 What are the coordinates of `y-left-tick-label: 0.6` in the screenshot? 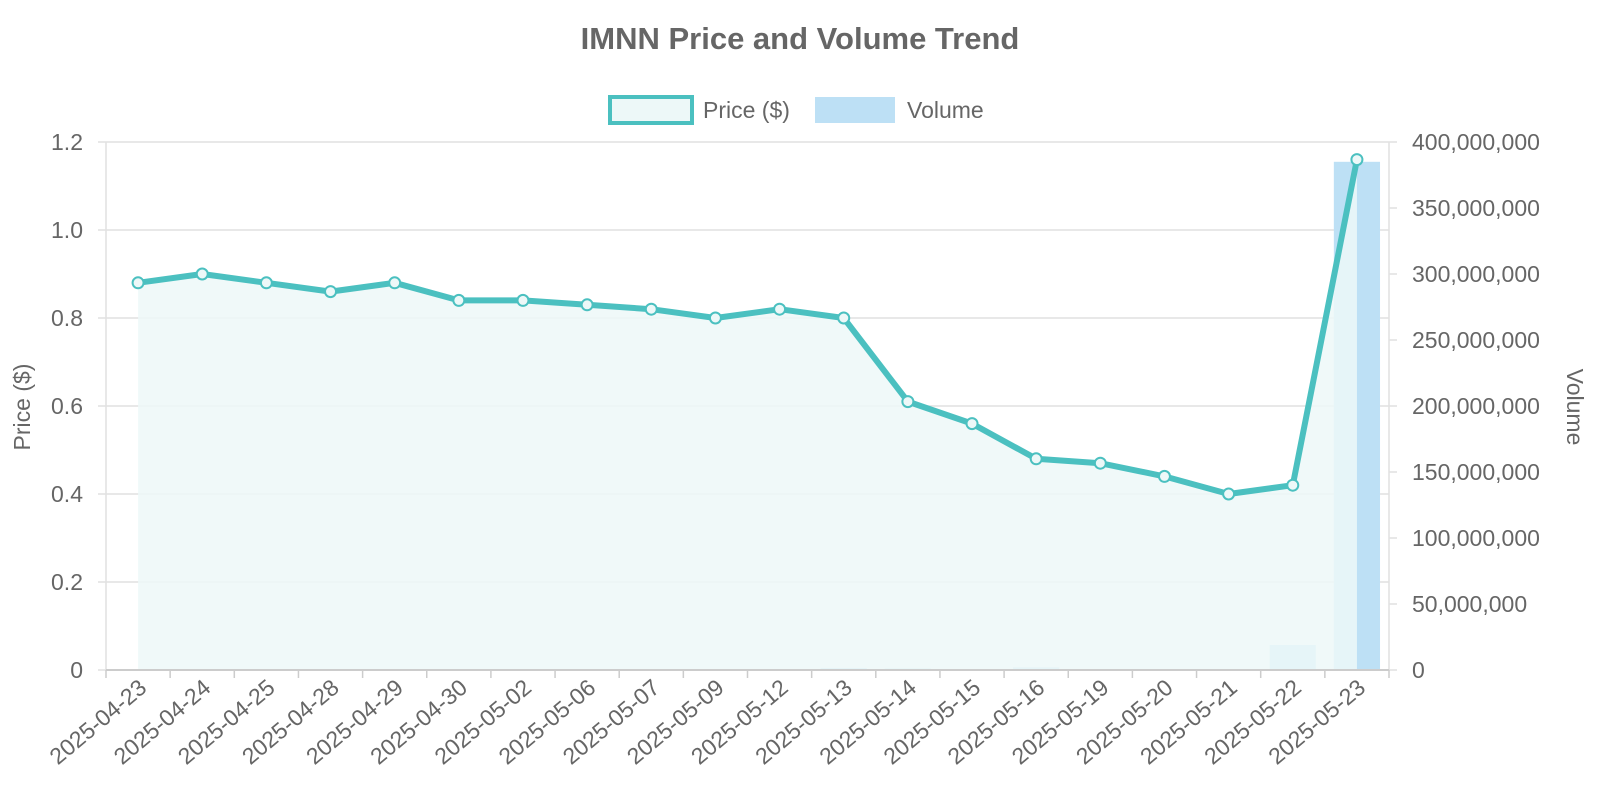 It's located at (67, 406).